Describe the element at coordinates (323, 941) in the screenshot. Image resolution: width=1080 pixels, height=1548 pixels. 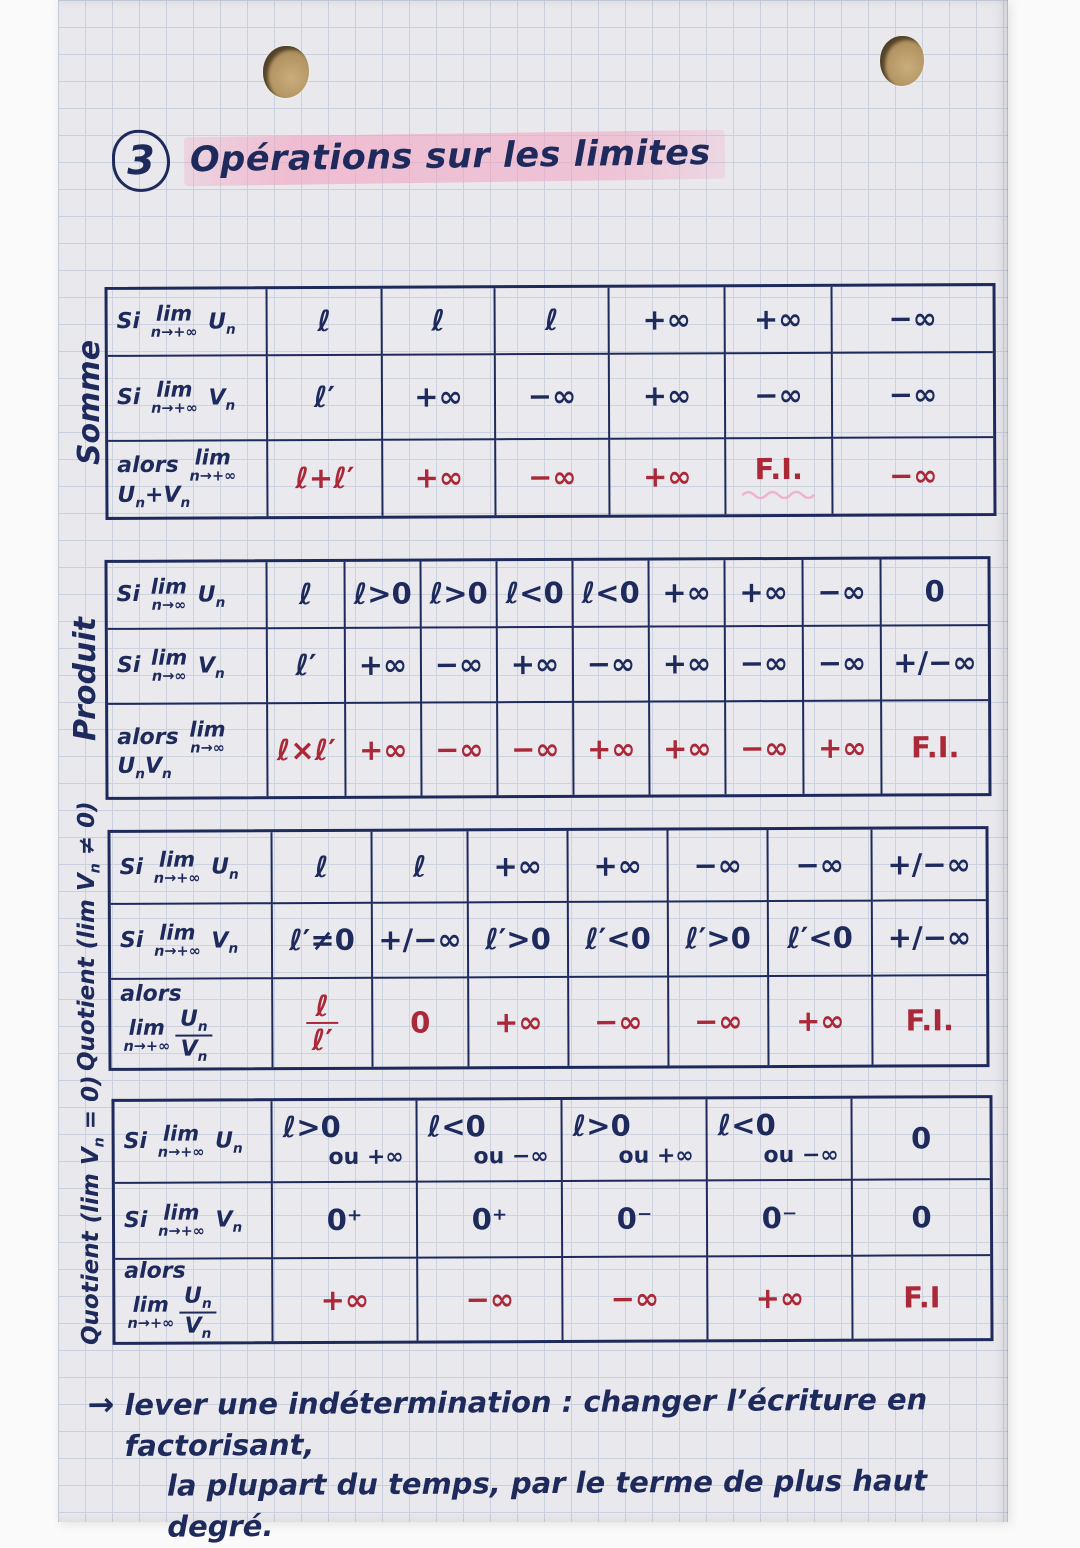
I see `table-cell: ℓ′≠0` at that location.